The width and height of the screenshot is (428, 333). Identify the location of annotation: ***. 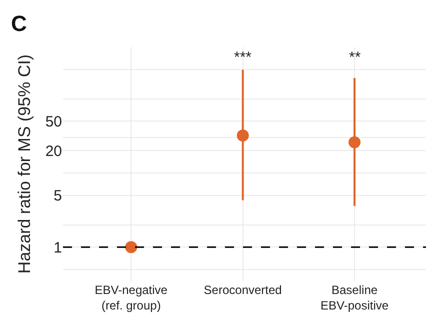
(243, 57).